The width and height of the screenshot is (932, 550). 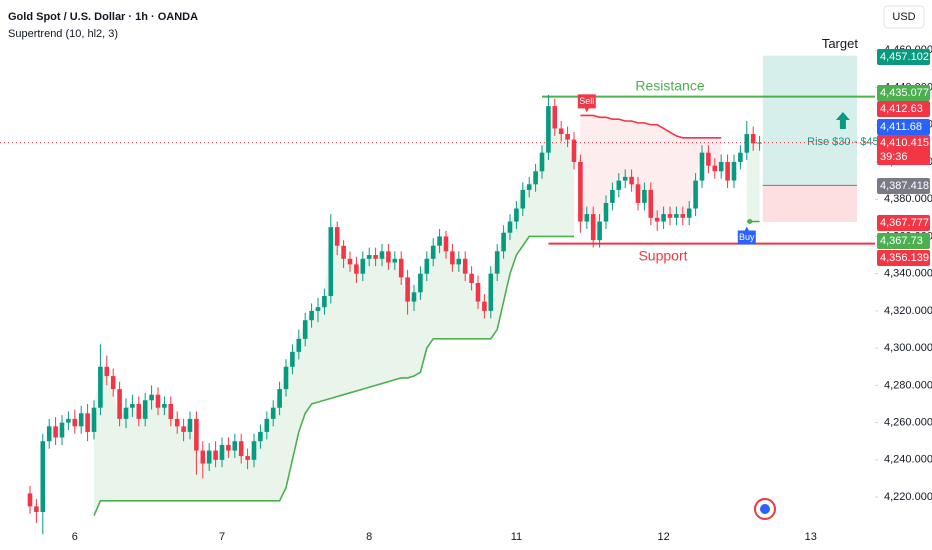 I want to click on support-label: Support, so click(x=662, y=255).